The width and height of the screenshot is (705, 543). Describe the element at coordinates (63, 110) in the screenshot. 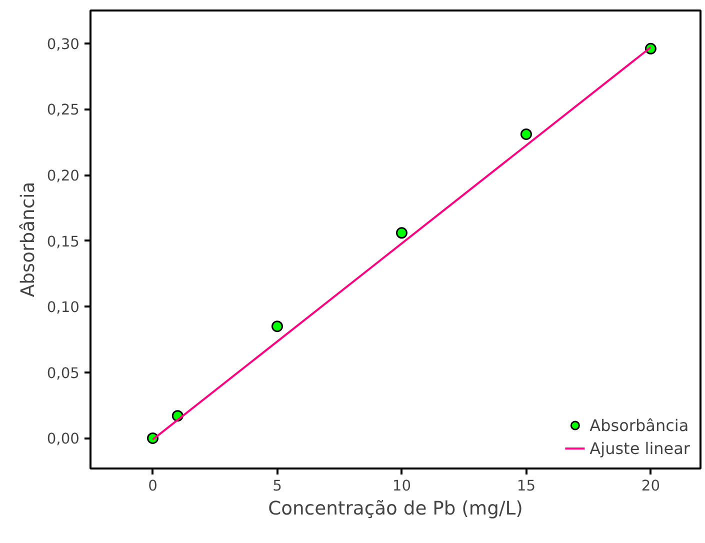

I see `y-tick-label: 0,25` at that location.